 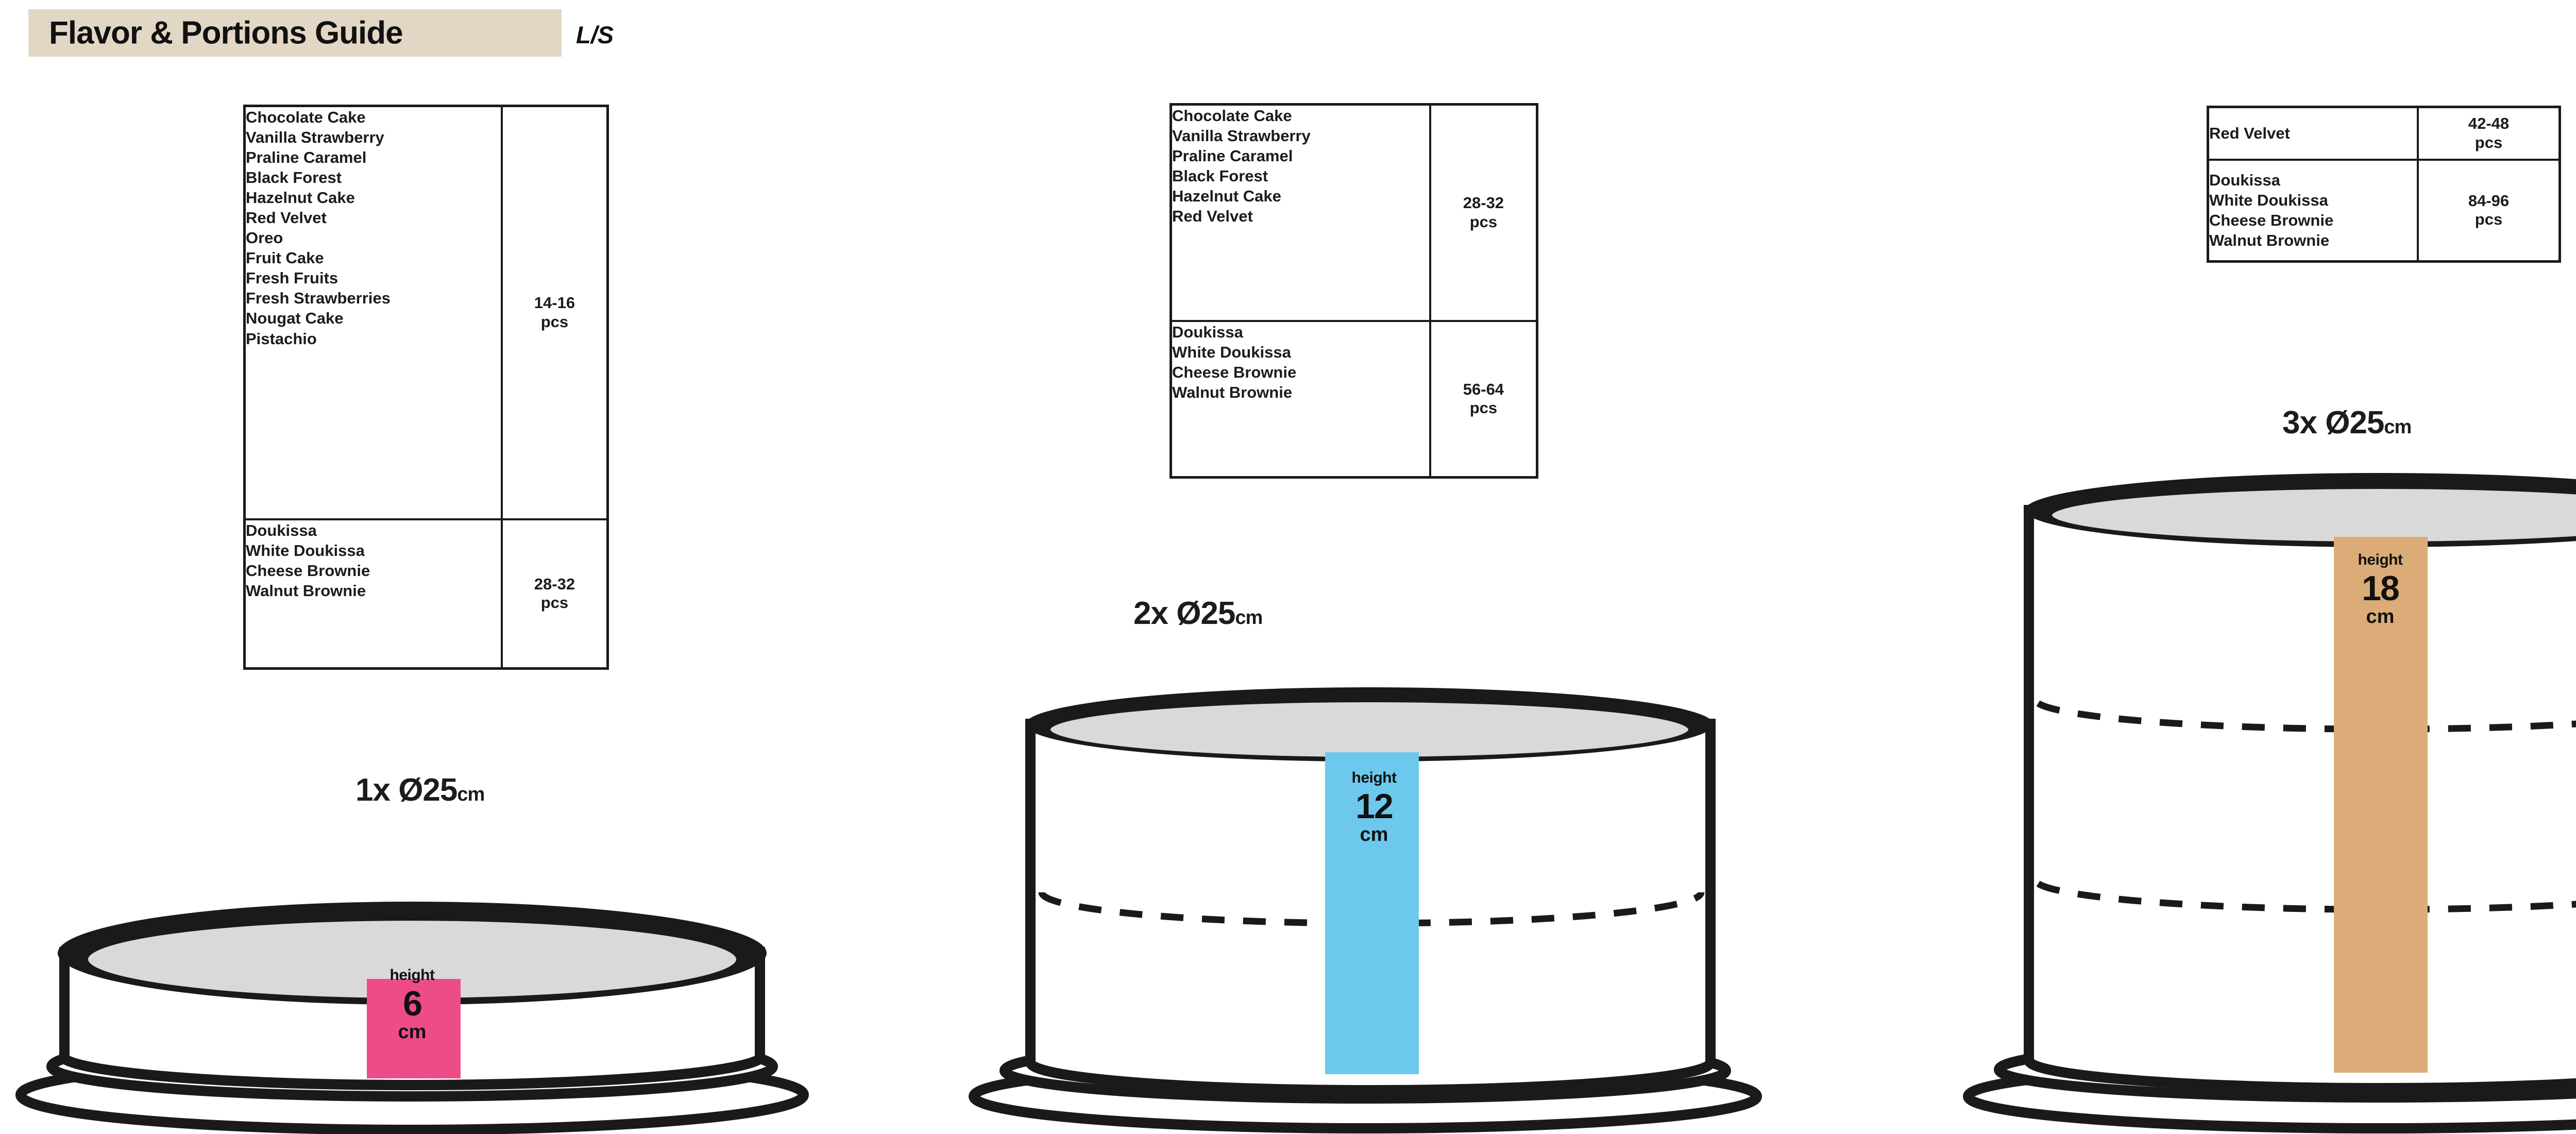 I want to click on height-value: 18, so click(x=2381, y=588).